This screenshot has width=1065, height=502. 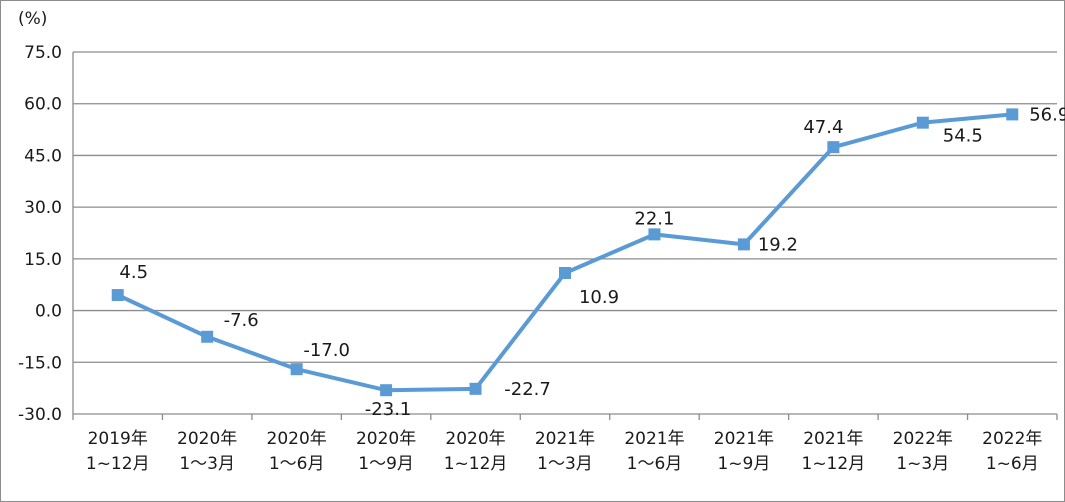 What do you see at coordinates (743, 464) in the screenshot?
I see `x-tick-label-period: 1~9月` at bounding box center [743, 464].